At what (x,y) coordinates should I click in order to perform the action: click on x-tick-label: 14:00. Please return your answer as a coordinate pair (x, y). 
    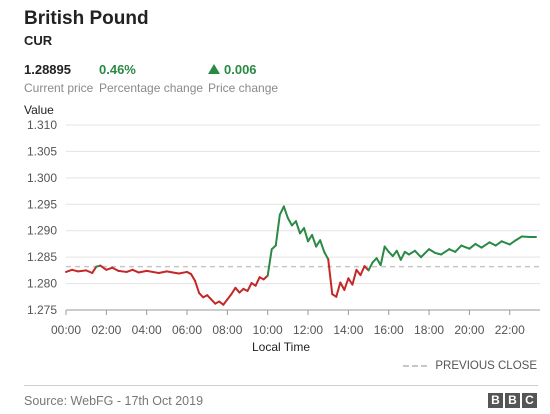
    Looking at the image, I should click on (348, 330).